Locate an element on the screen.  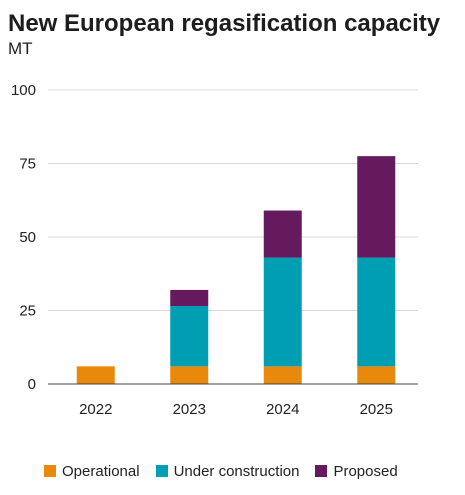
legend-item-under-construction: Under construction is located at coordinates (227, 471).